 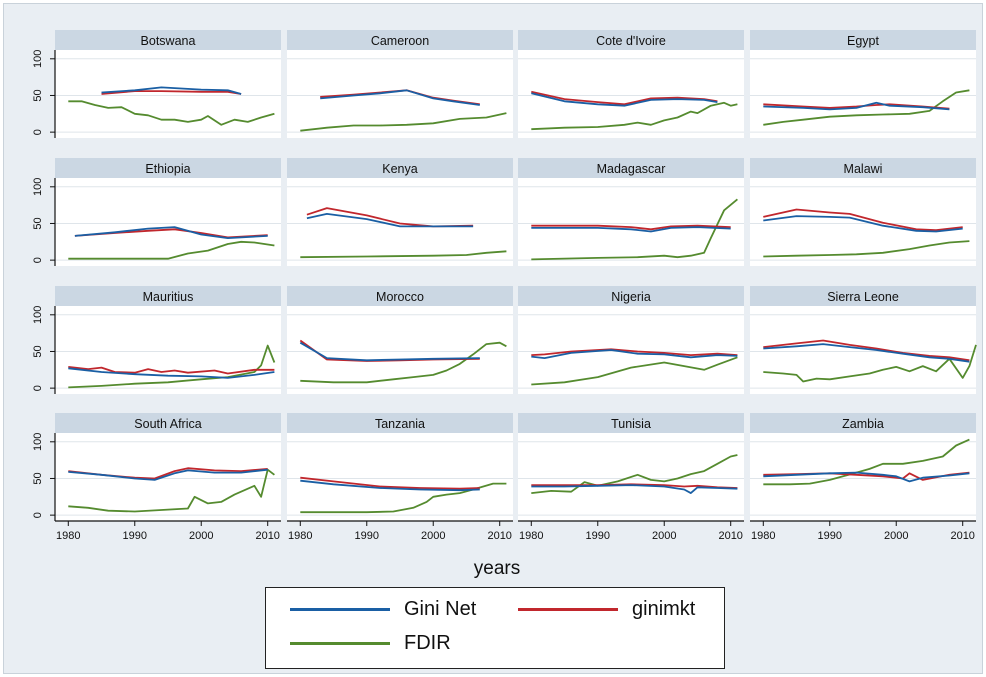 I want to click on panel-title: Malawi, so click(x=863, y=169).